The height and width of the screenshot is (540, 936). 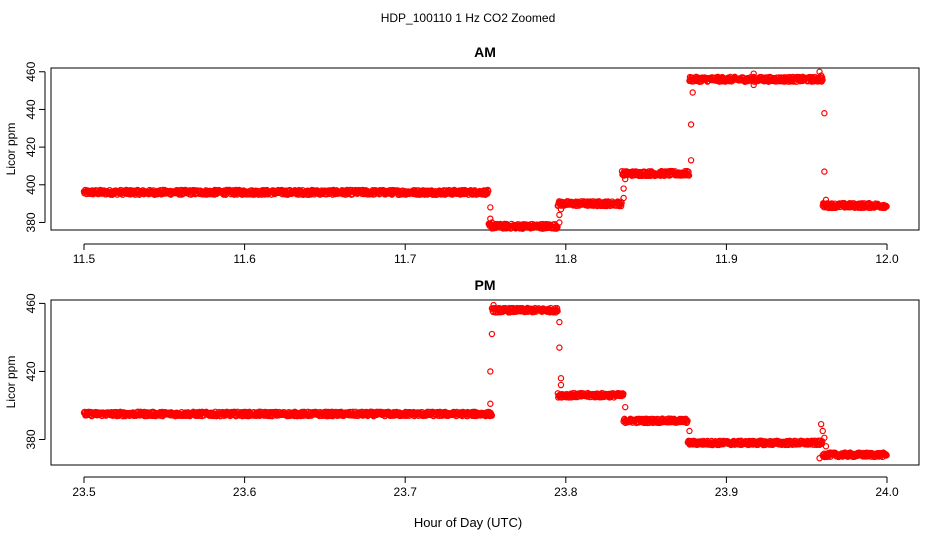 I want to click on y-tick-label-am: 440, so click(x=31, y=109).